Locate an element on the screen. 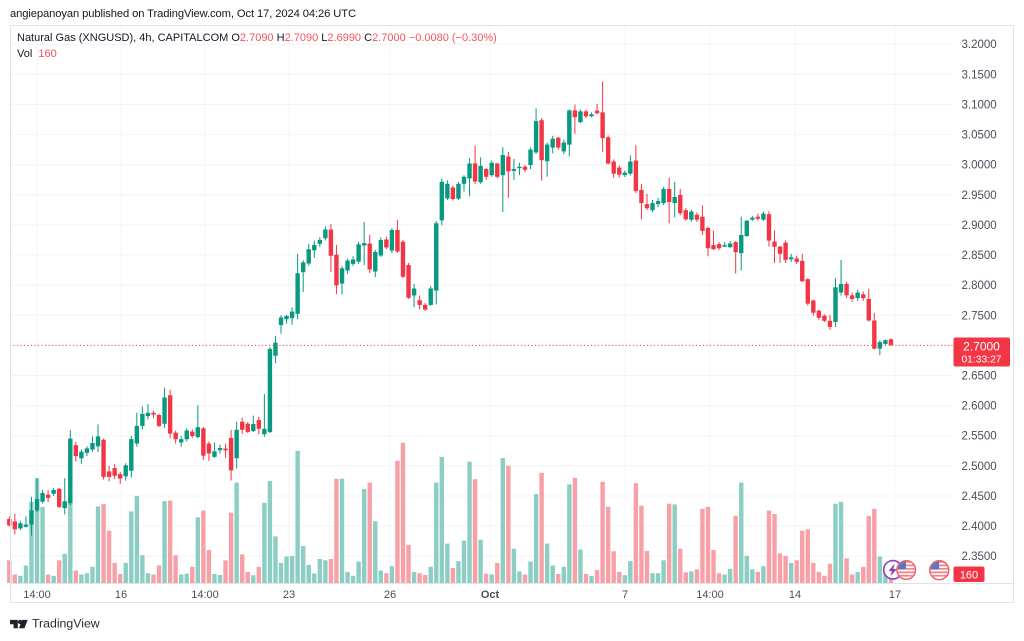 This screenshot has height=641, width=1024. svg-text: 26 is located at coordinates (390, 595).